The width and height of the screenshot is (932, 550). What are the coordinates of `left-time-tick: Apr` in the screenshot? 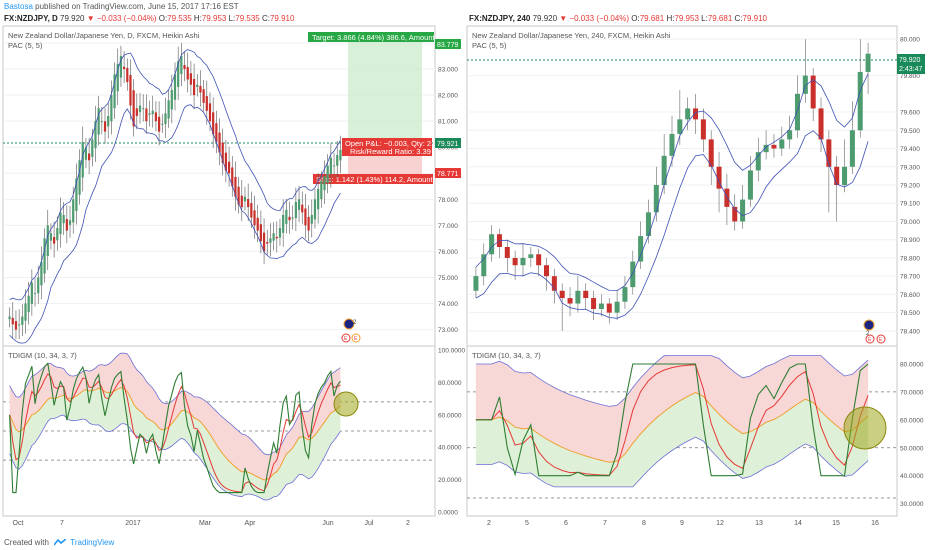 It's located at (251, 523).